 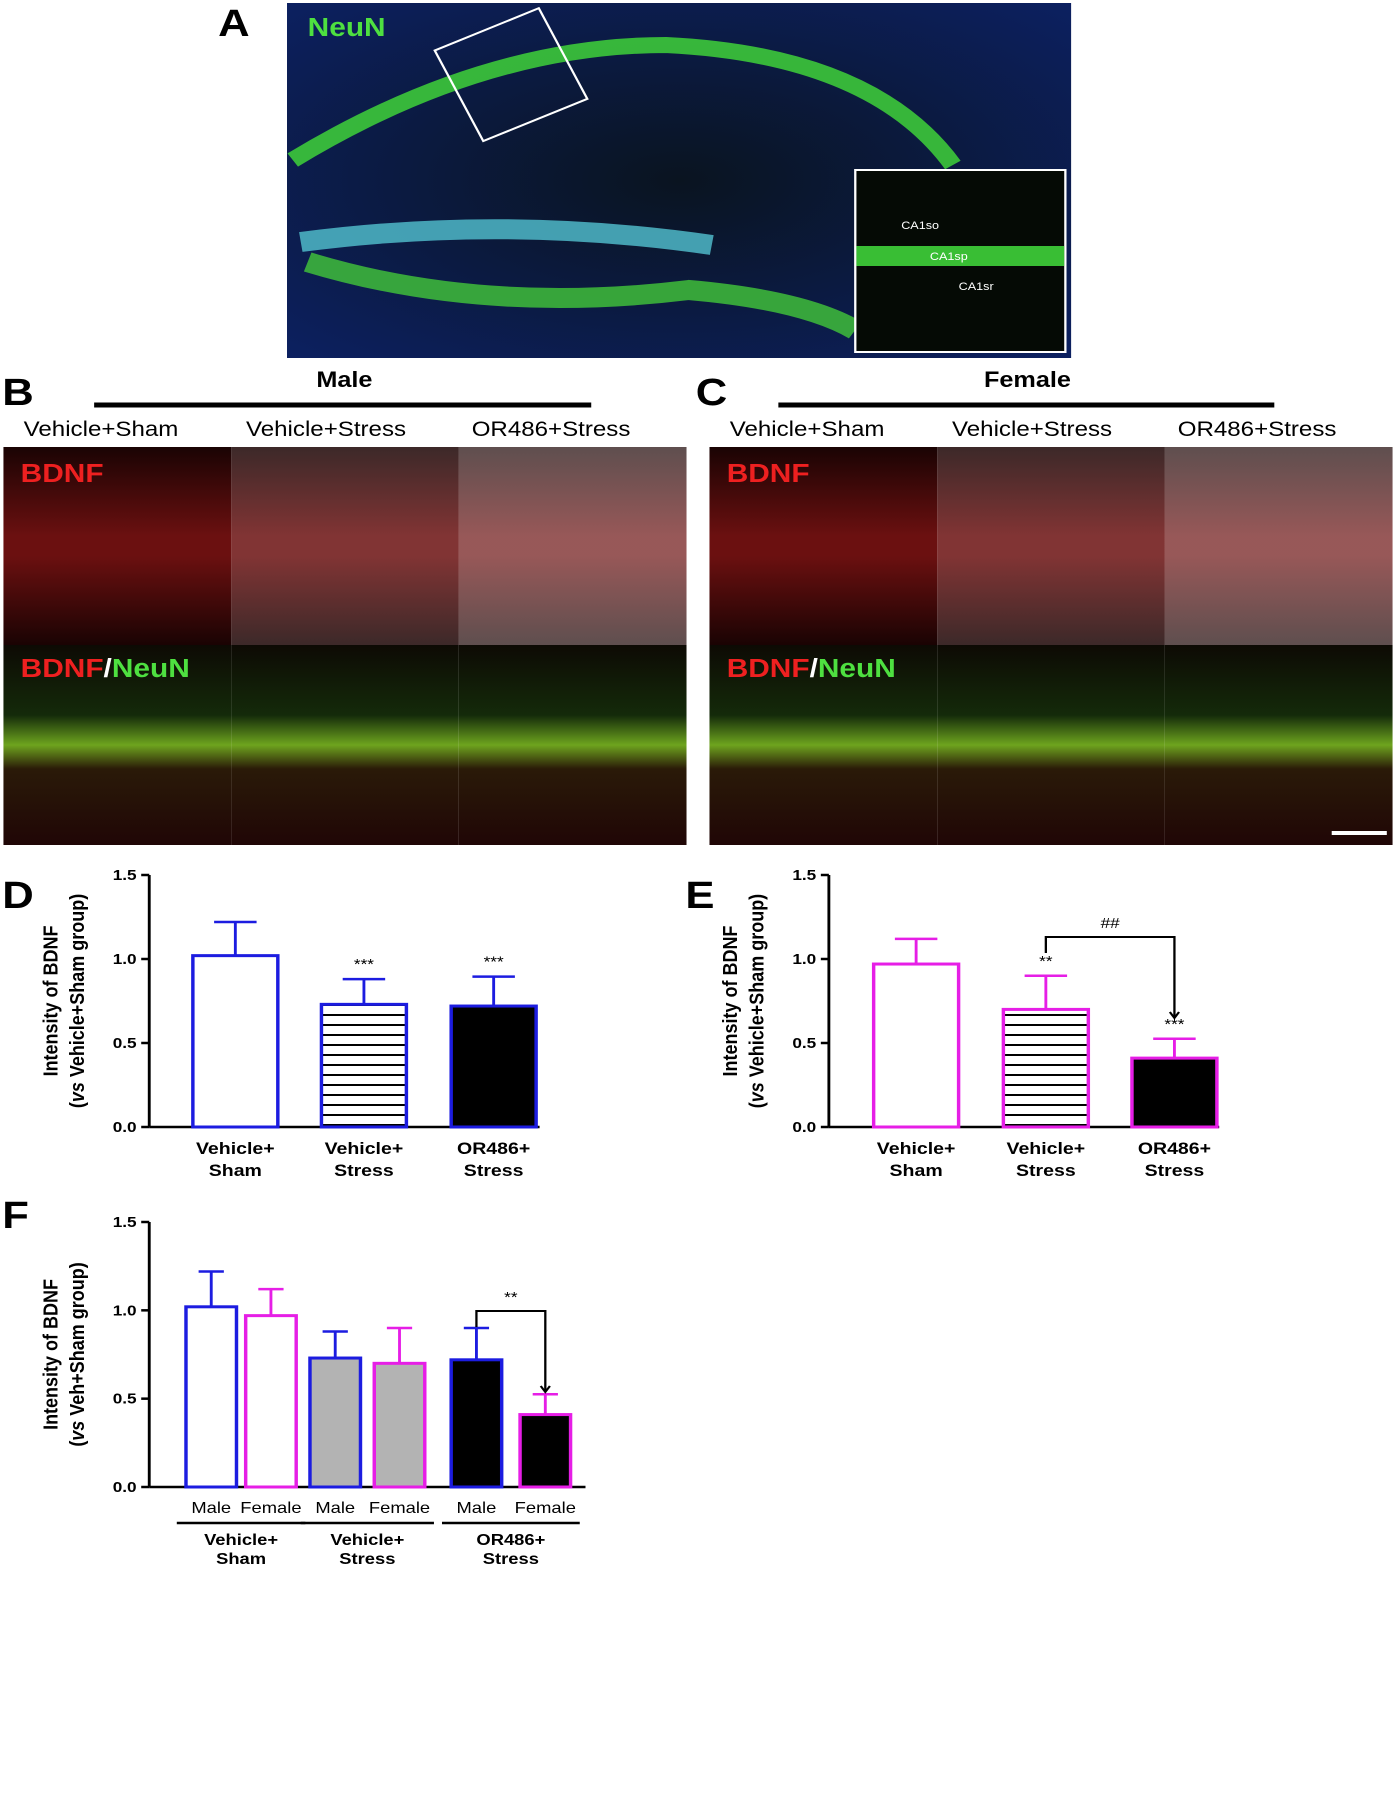 I want to click on bracket-label: ##, so click(x=1110, y=923).